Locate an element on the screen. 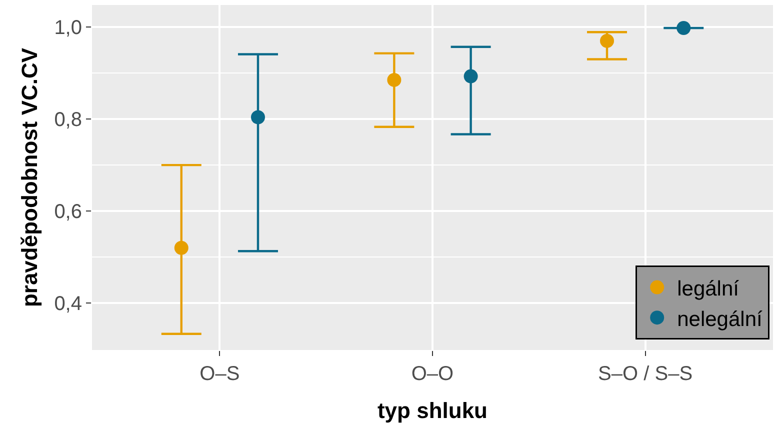 This screenshot has width=775, height=432. x-axis-title: typ shluku is located at coordinates (432, 410).